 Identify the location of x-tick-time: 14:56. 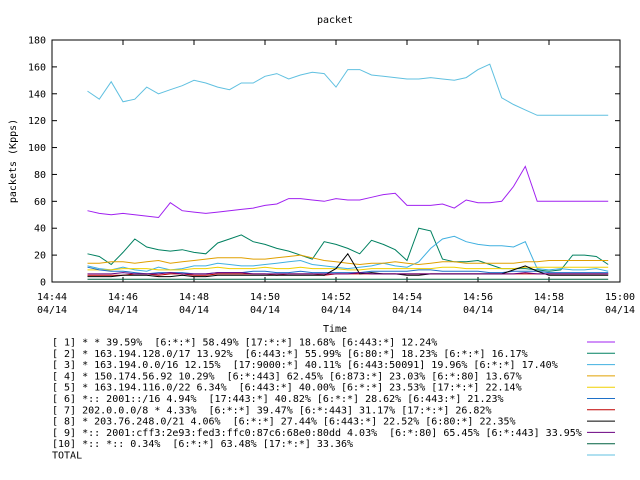
(478, 297).